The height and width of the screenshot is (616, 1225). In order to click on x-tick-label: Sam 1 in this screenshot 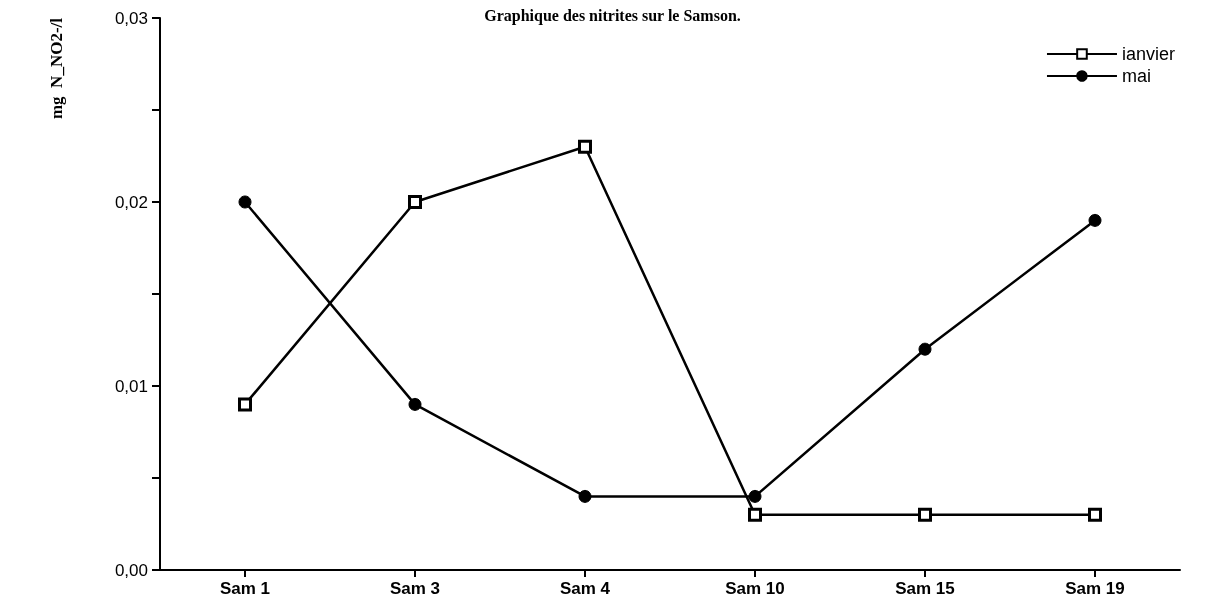, I will do `click(245, 588)`.